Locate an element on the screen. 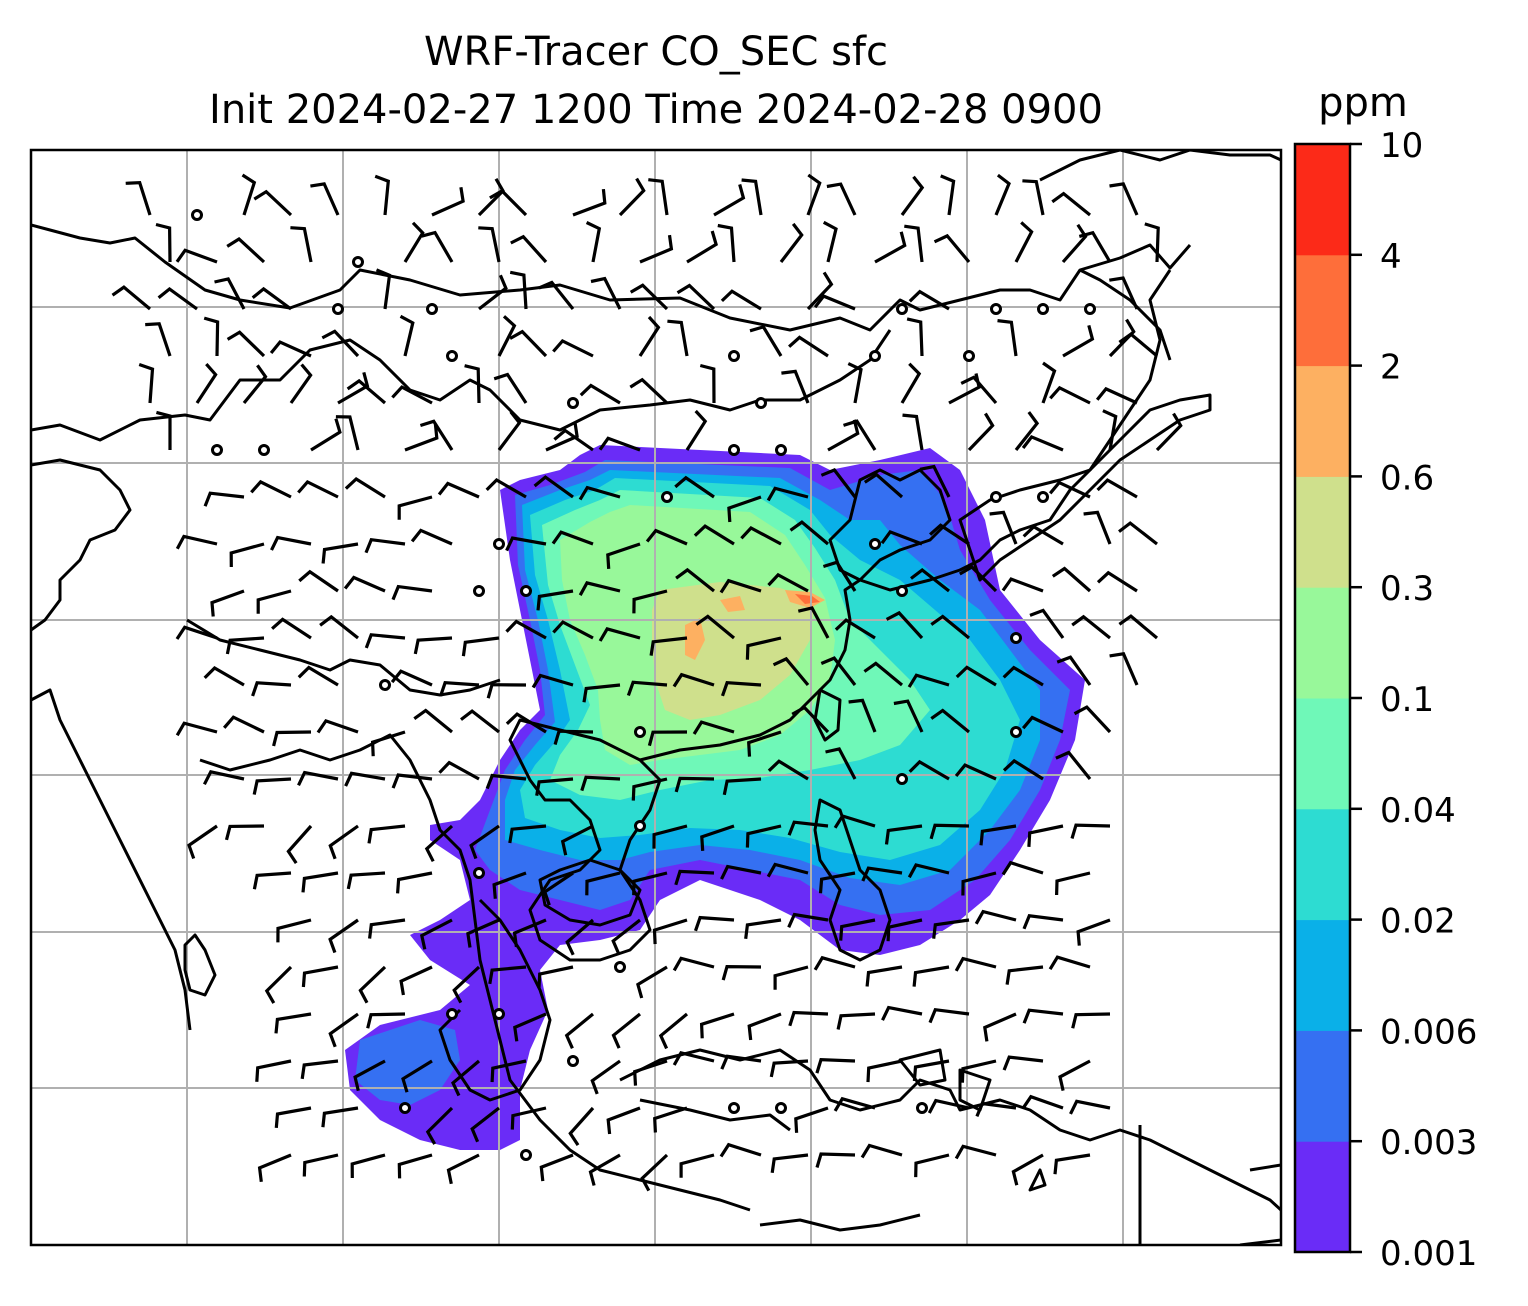 This screenshot has width=1528, height=1306. colorbar: ppm 0.001 0.003 0.006 0.02 0.04 0.1 0.3 0.6 2 4 10 is located at coordinates (1385, 675).